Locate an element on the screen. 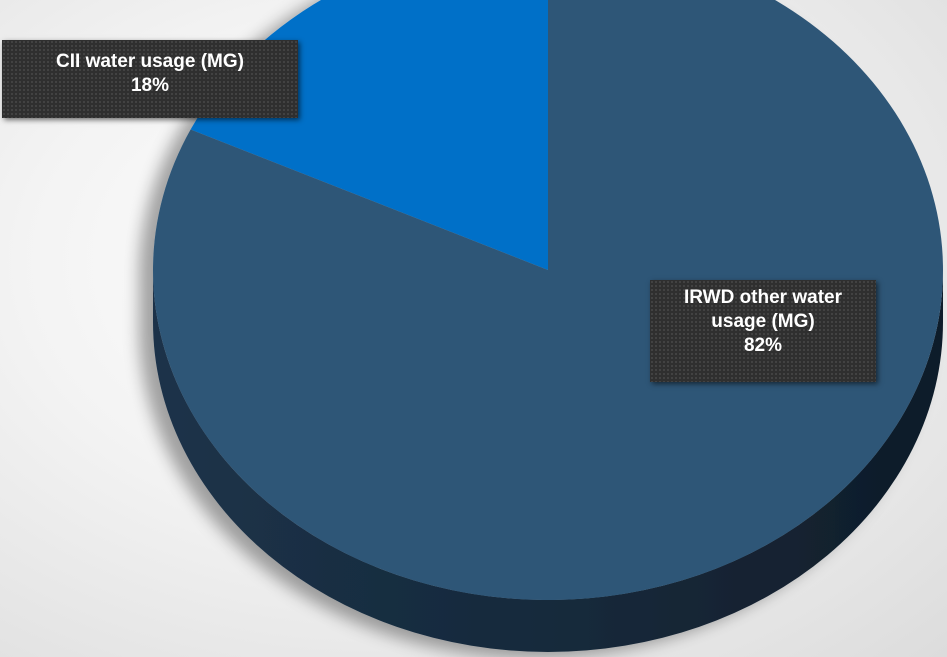  slice-label-irwd: IRWD other water usage (MG) 82% is located at coordinates (763, 331).